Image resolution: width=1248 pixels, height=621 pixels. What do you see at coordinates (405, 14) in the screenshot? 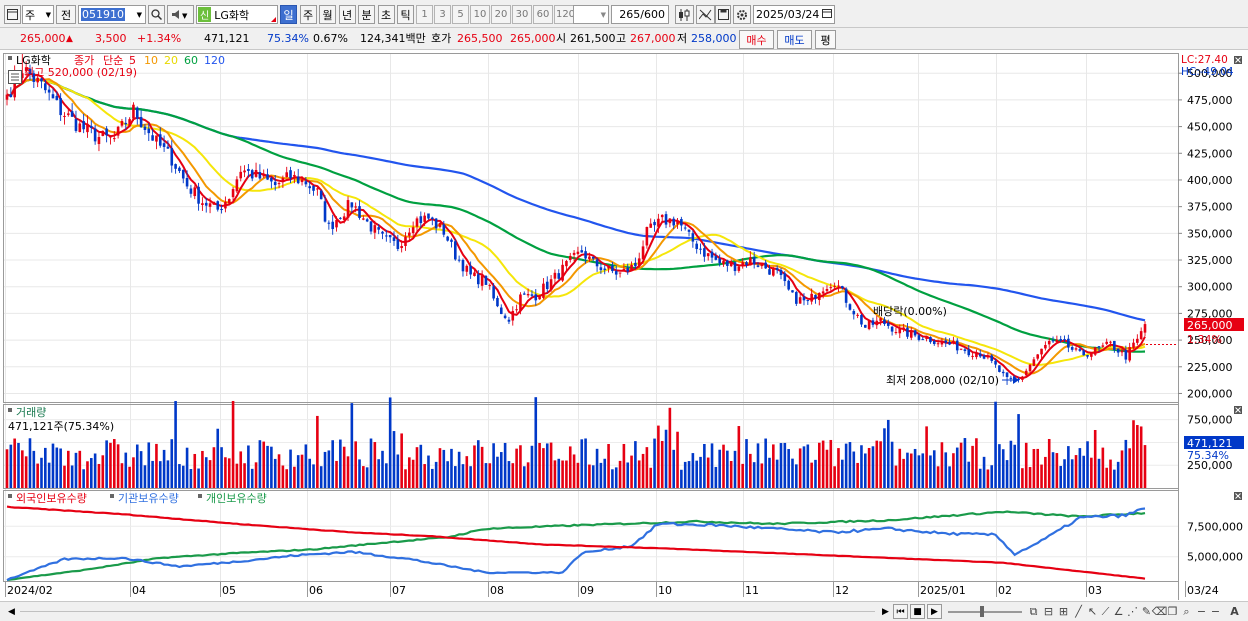
I see `period-tab-6: 틱` at bounding box center [405, 14].